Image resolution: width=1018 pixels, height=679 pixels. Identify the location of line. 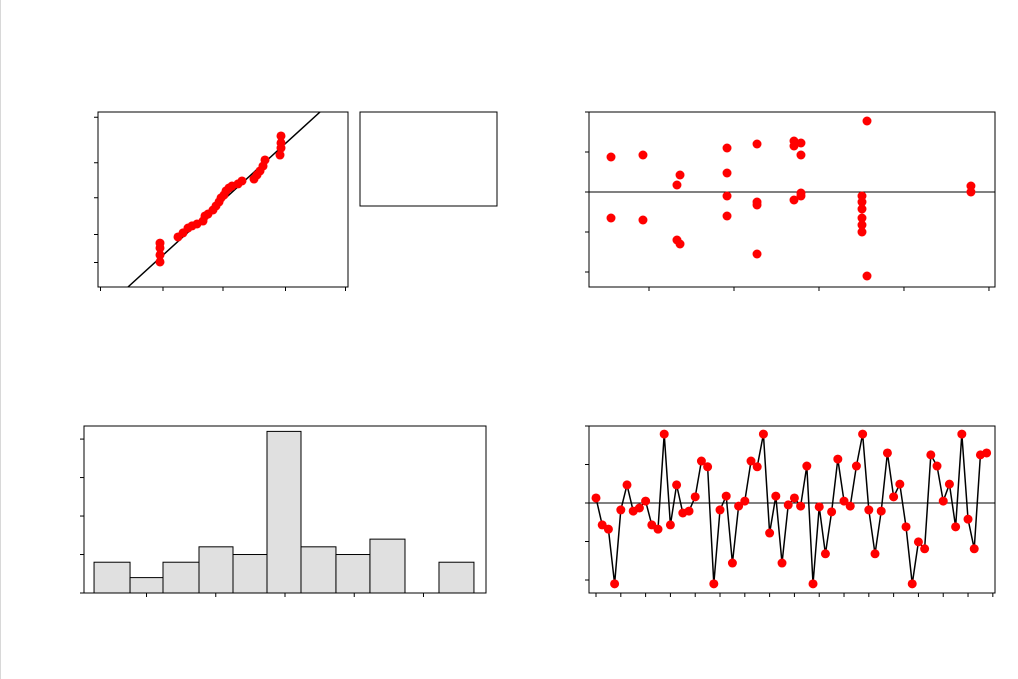
(791, 508).